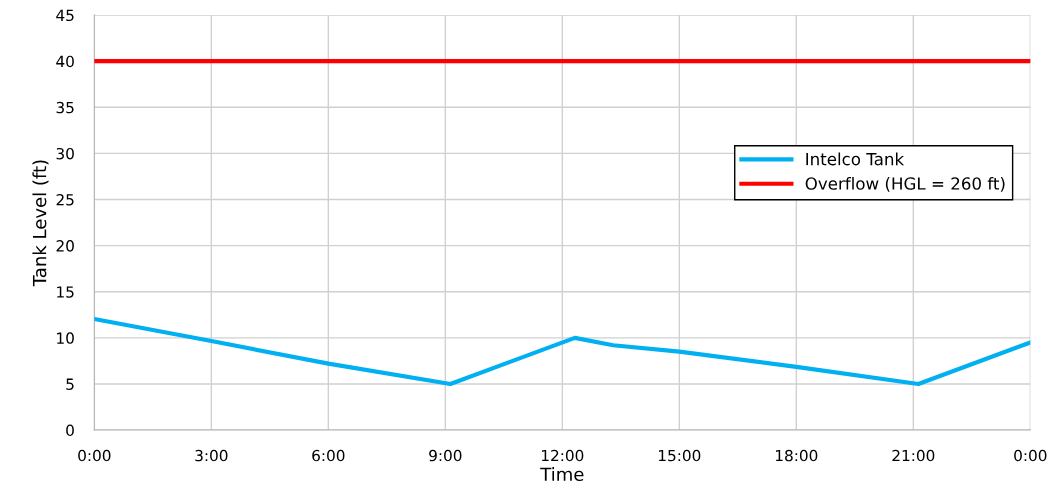 The width and height of the screenshot is (1060, 503). What do you see at coordinates (913, 455) in the screenshot?
I see `x-tick-label: 21:00` at bounding box center [913, 455].